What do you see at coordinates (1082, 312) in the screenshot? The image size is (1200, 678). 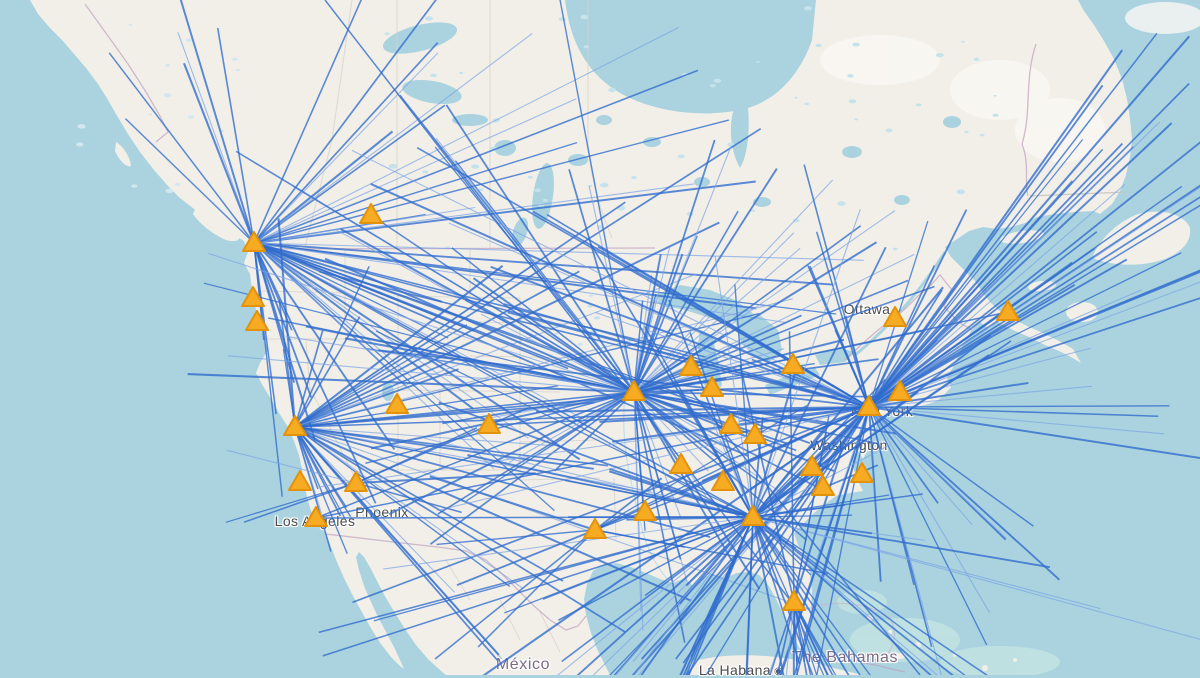 I see `cape-breton-island` at bounding box center [1082, 312].